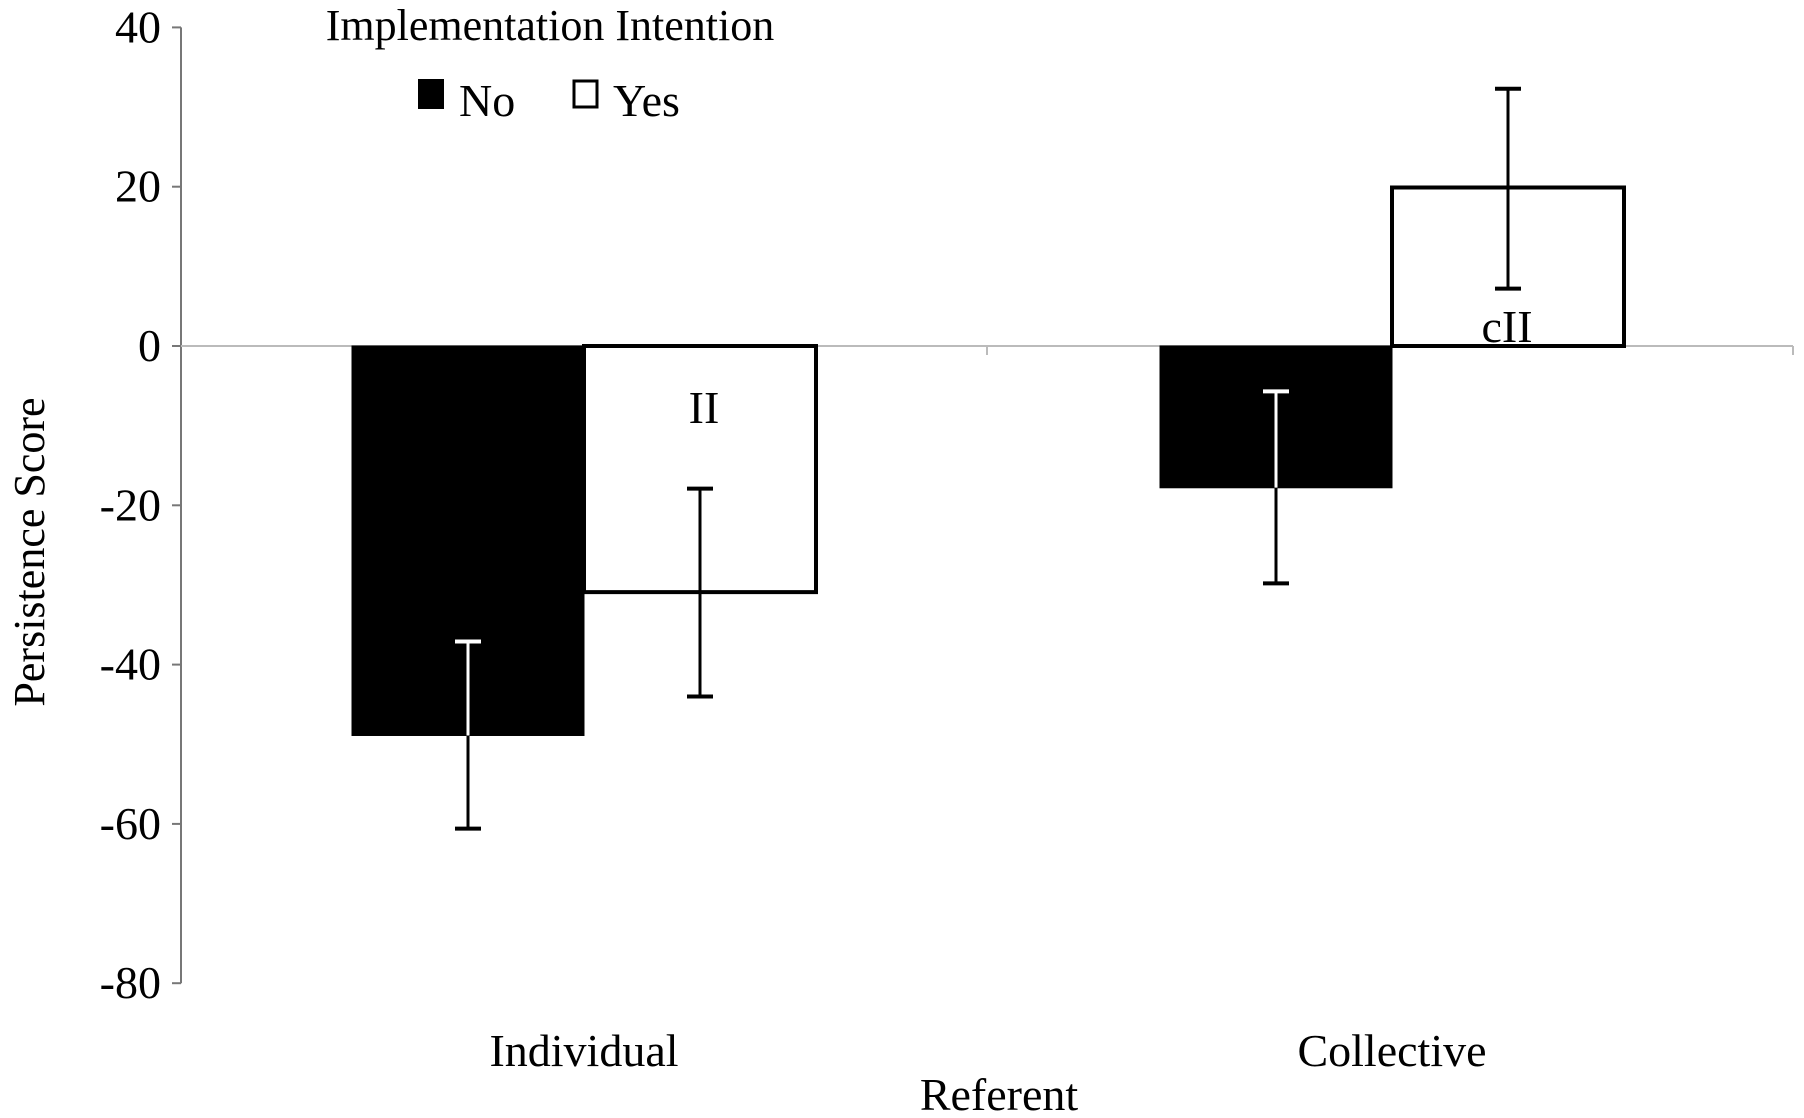 The image size is (1804, 1118). Describe the element at coordinates (431, 94) in the screenshot. I see `legend-swatch-no` at that location.